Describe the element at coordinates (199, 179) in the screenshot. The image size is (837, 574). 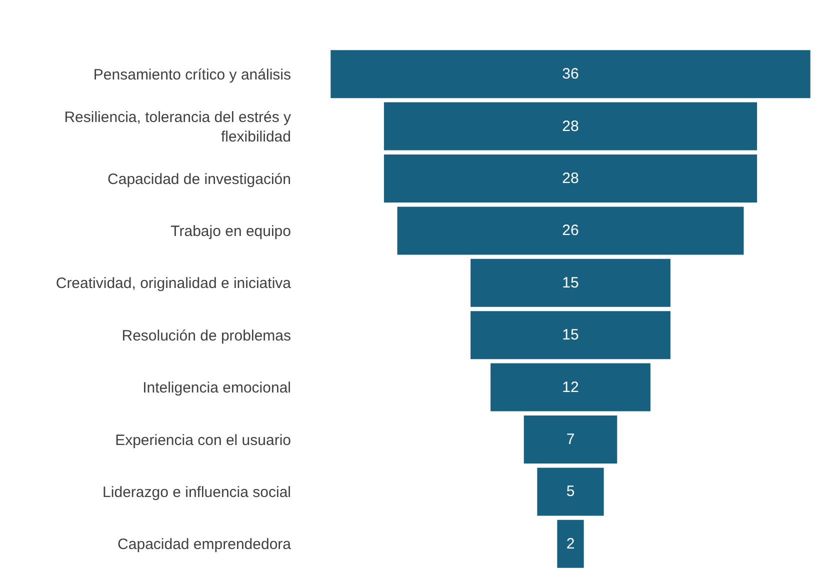
I see `category-label: Capacidad de investigación` at that location.